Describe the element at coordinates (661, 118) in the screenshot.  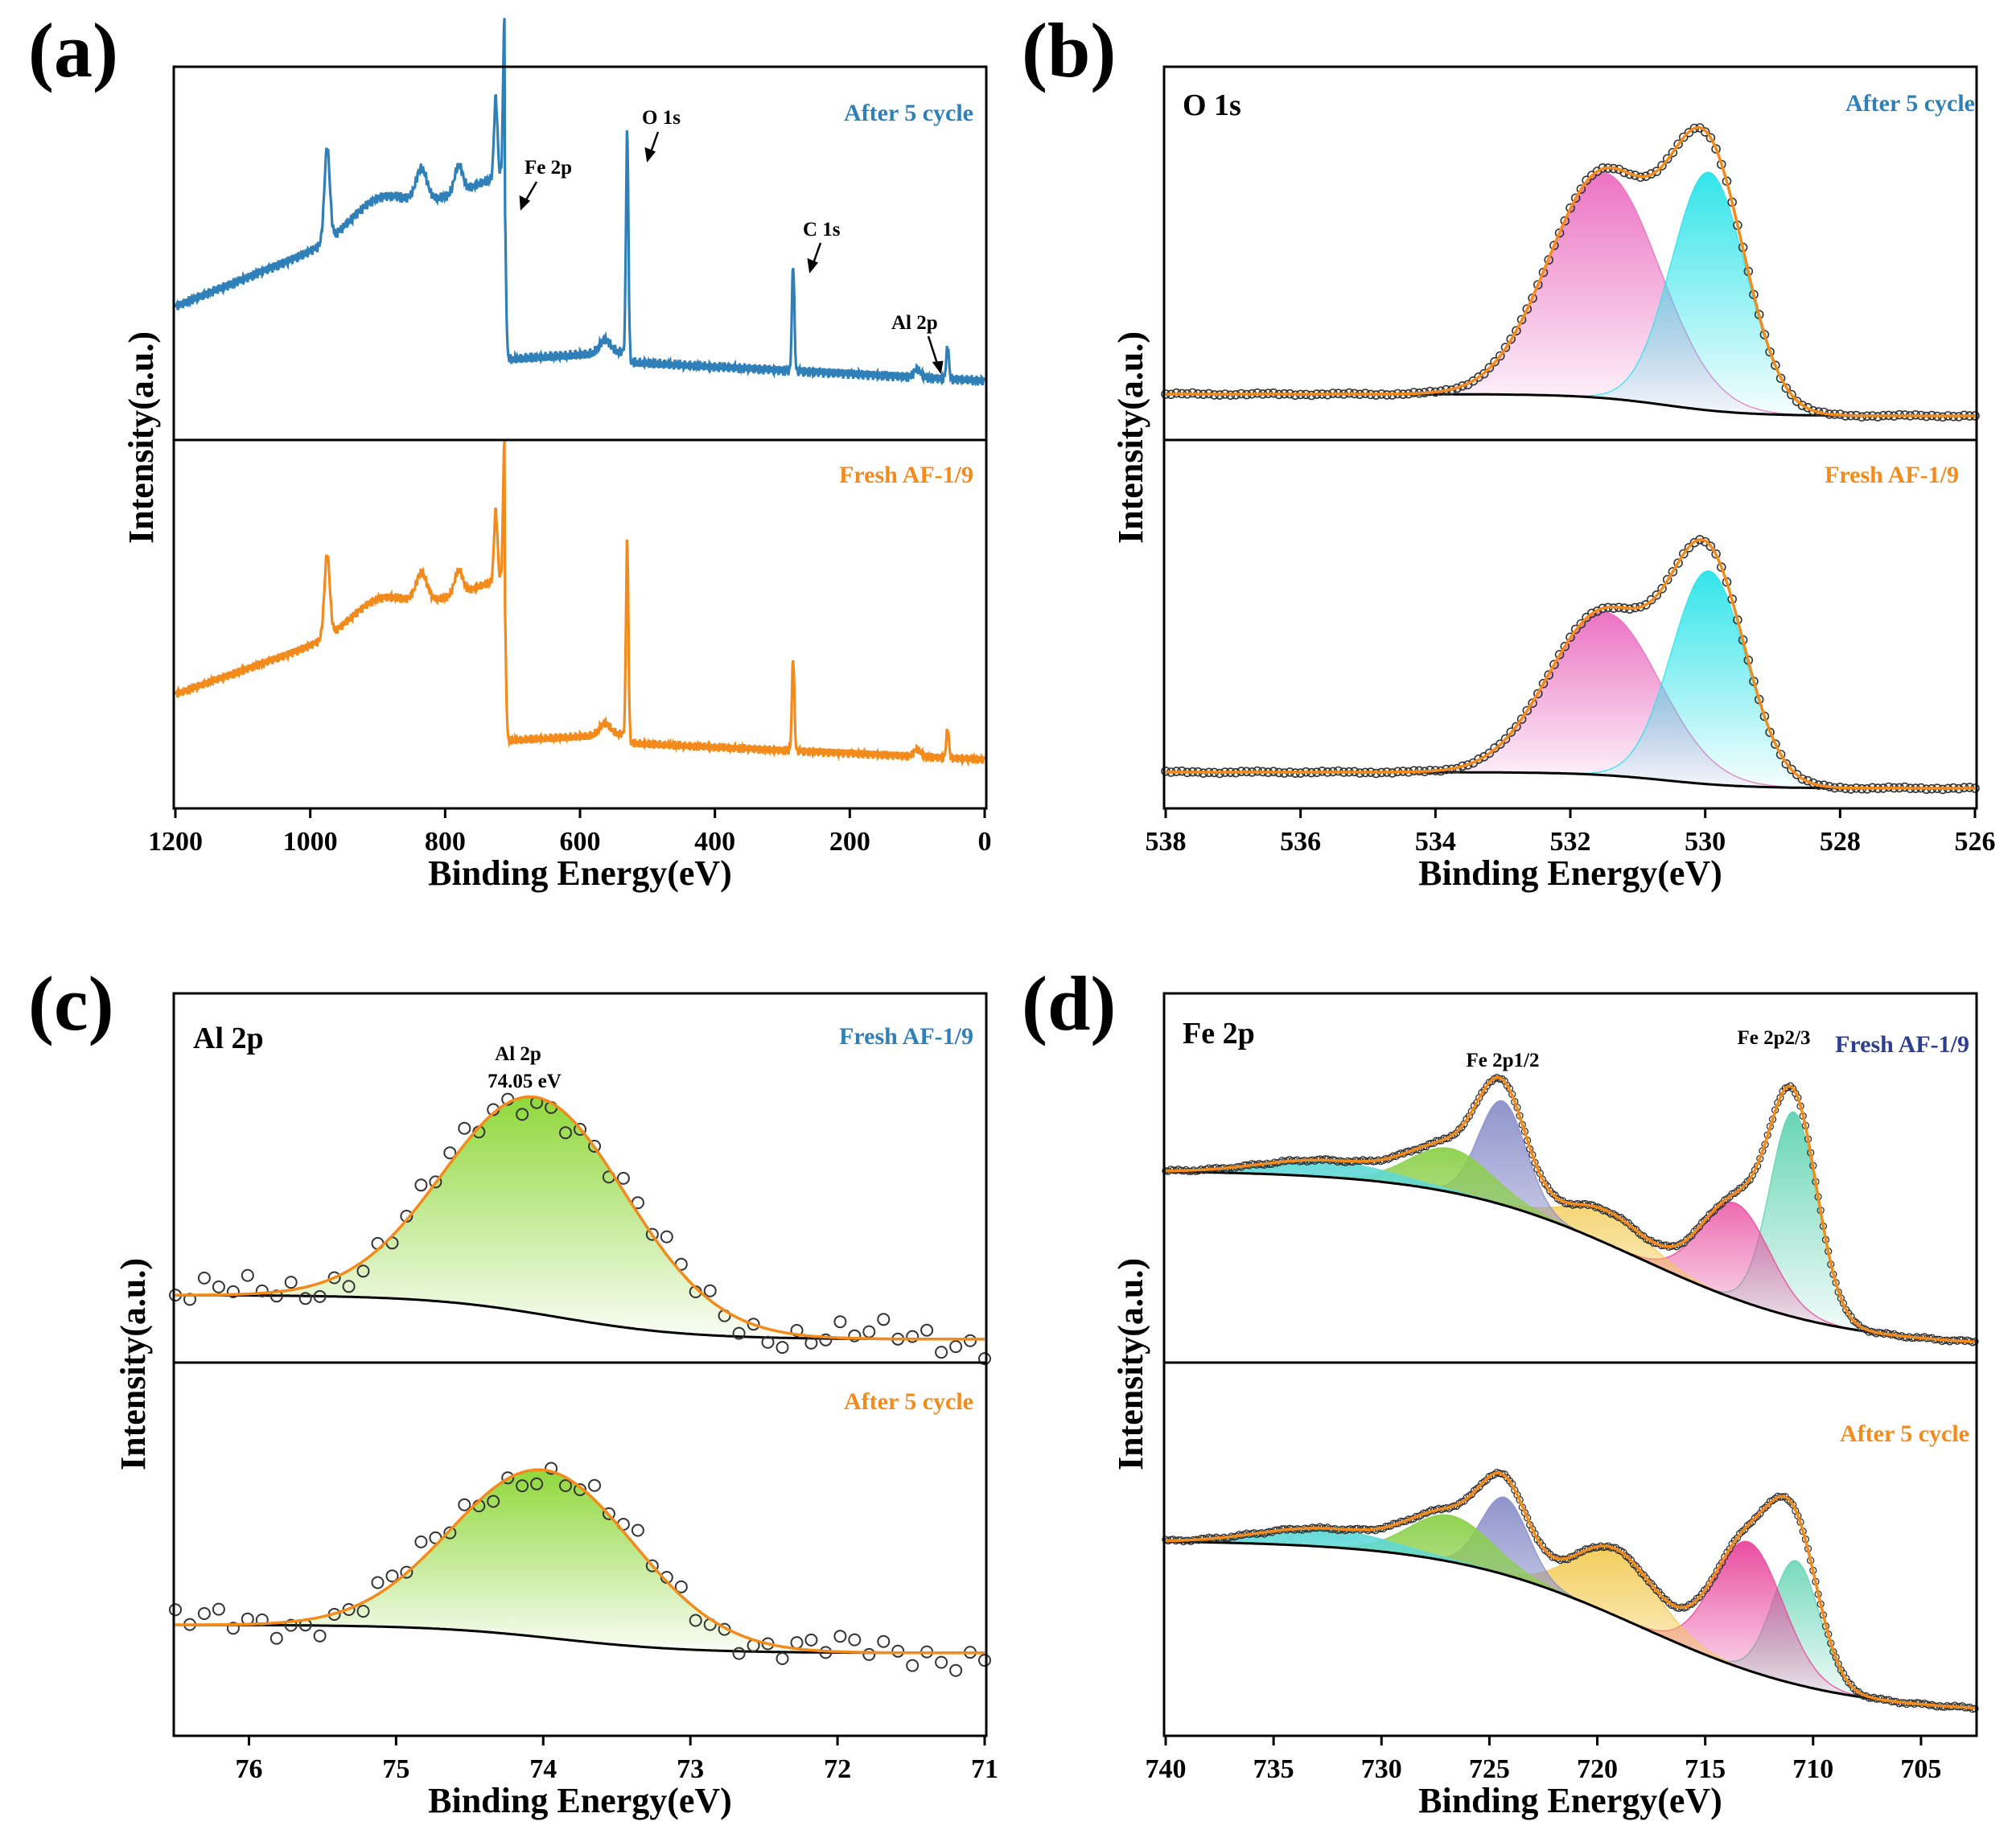
I see `annotation-o-1s: O 1s` at that location.